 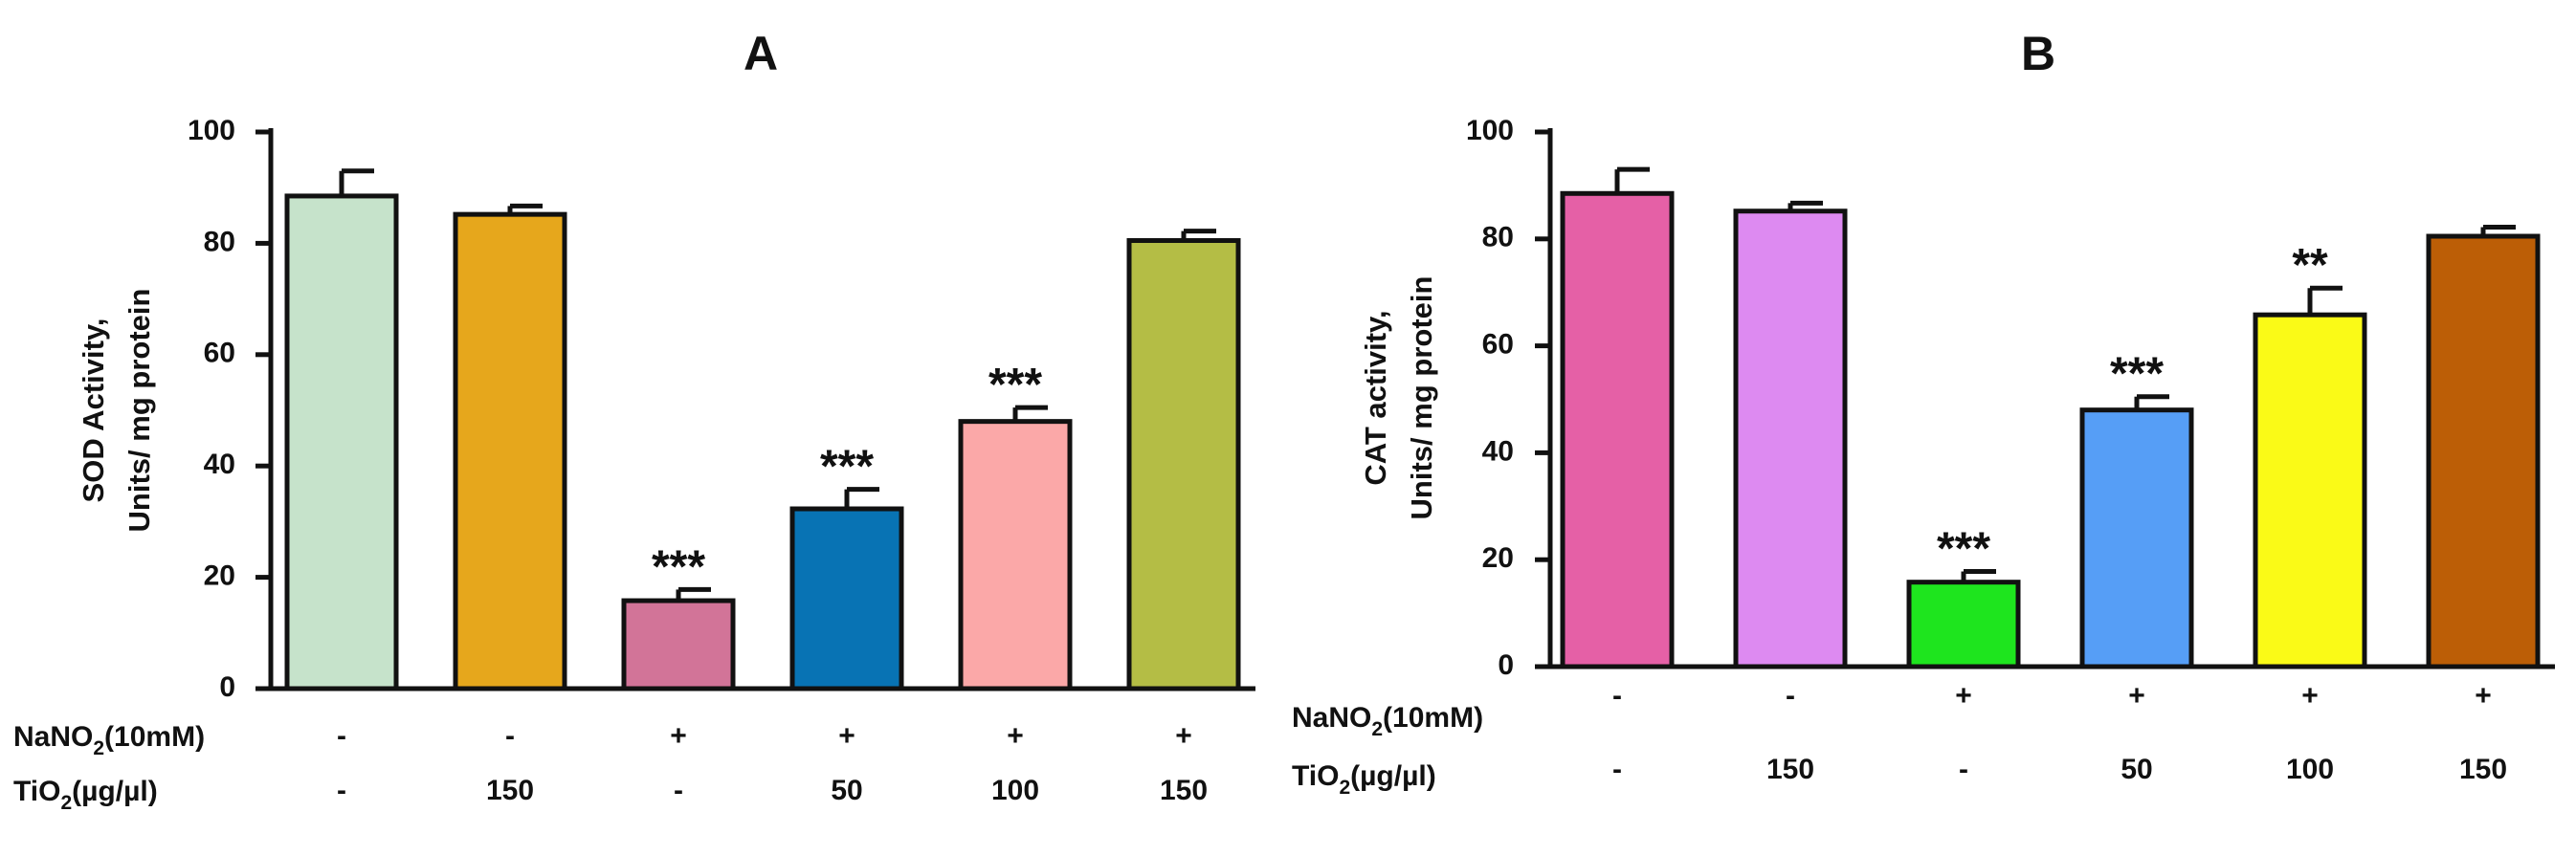 I want to click on y-axis-label-line-1: CAT activity,, so click(x=1375, y=397).